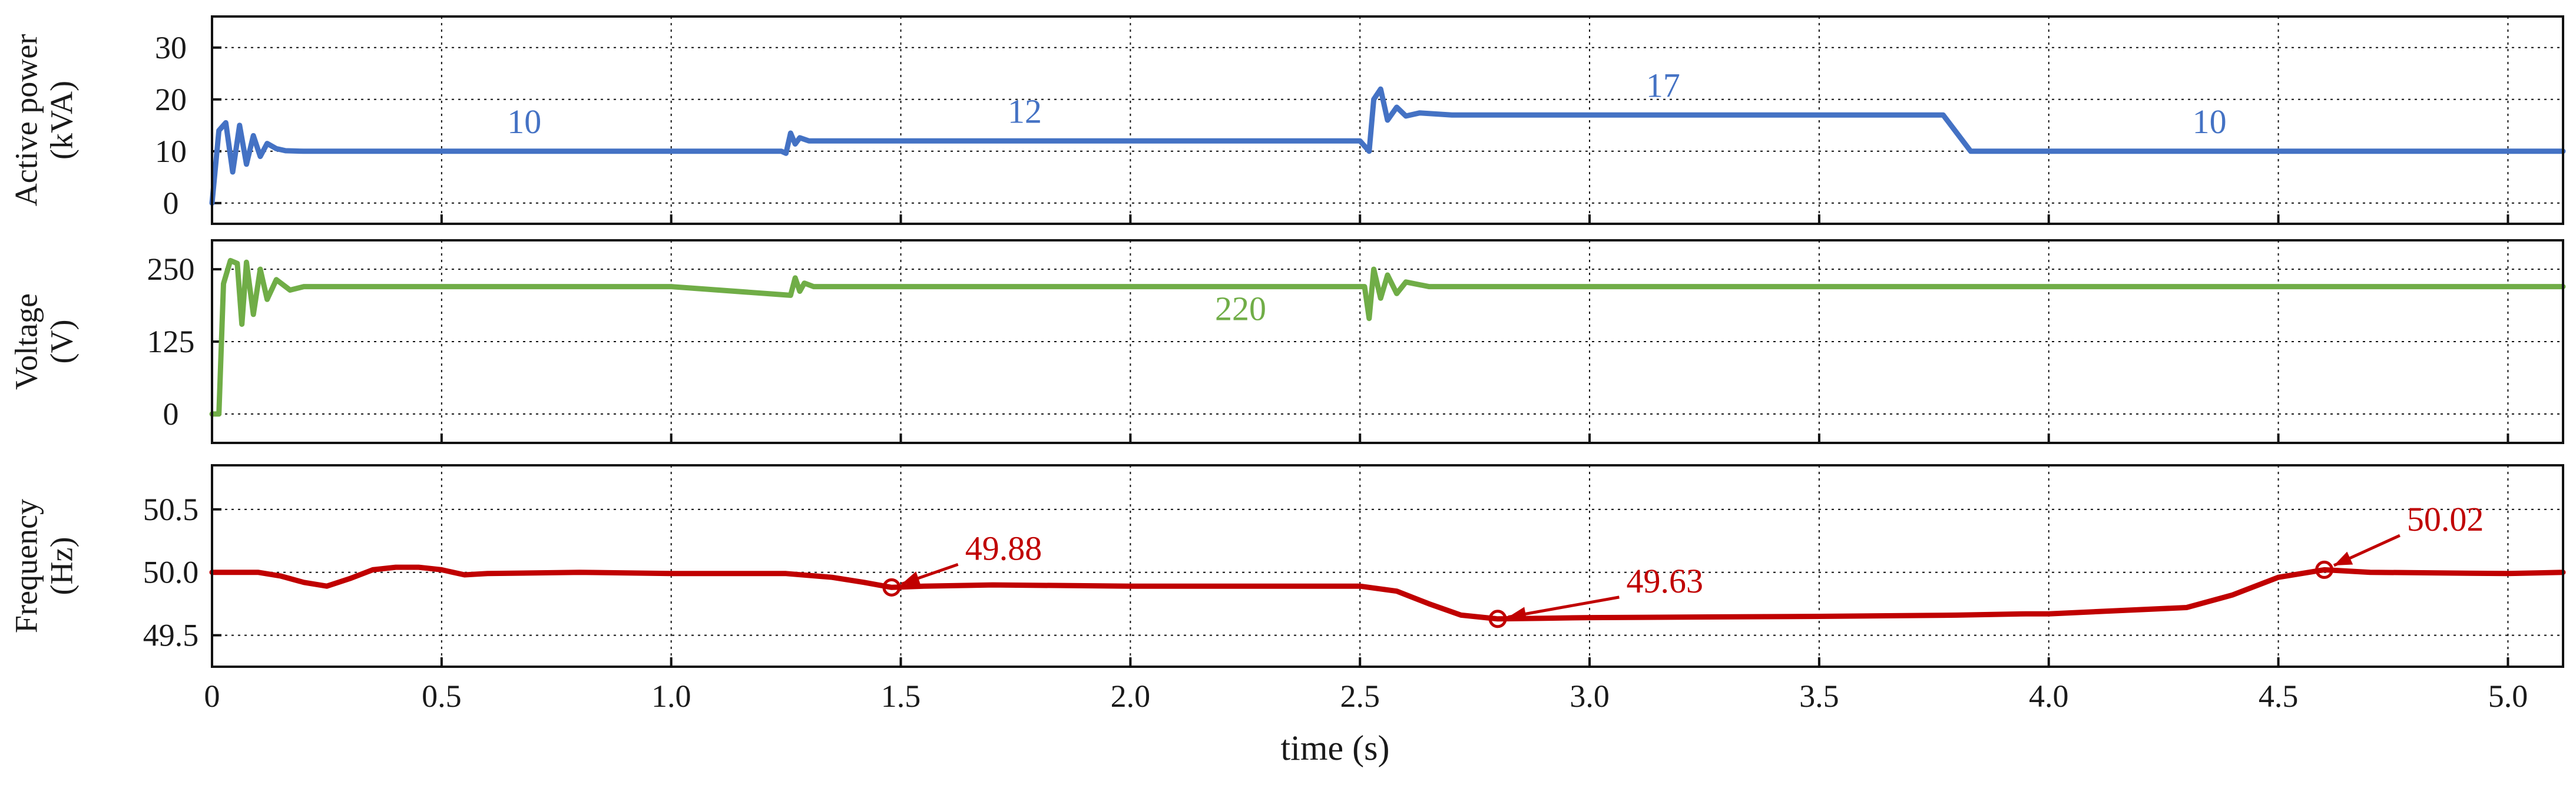 The height and width of the screenshot is (791, 2576). Describe the element at coordinates (1819, 696) in the screenshot. I see `xtick-label: 3.5` at that location.